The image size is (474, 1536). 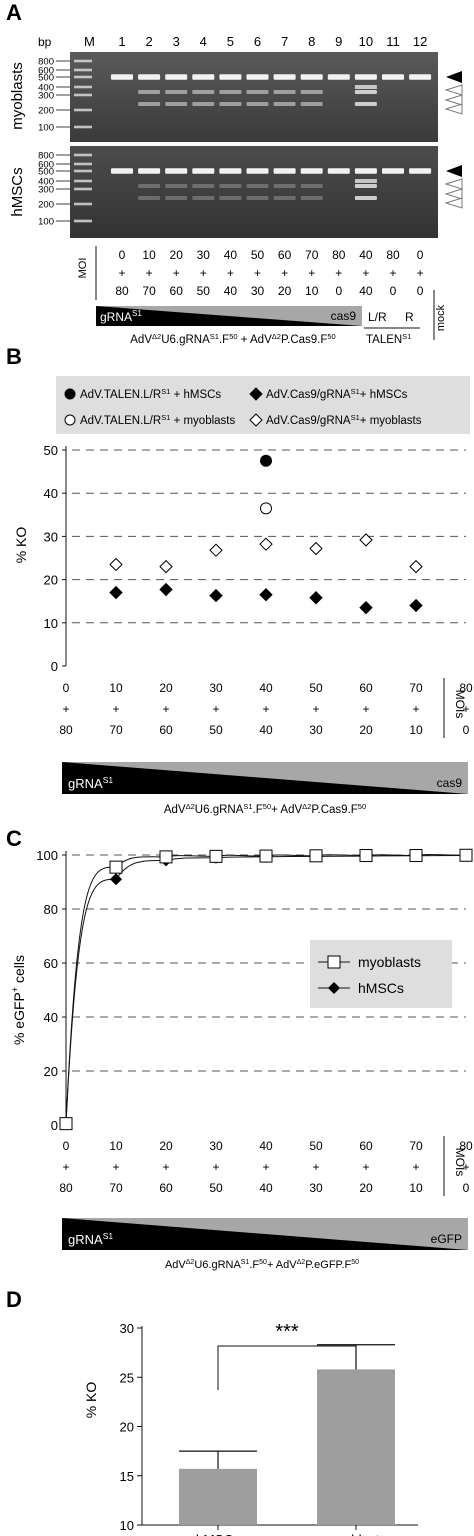 What do you see at coordinates (127, 1476) in the screenshot?
I see `y-tick-label: 15` at bounding box center [127, 1476].